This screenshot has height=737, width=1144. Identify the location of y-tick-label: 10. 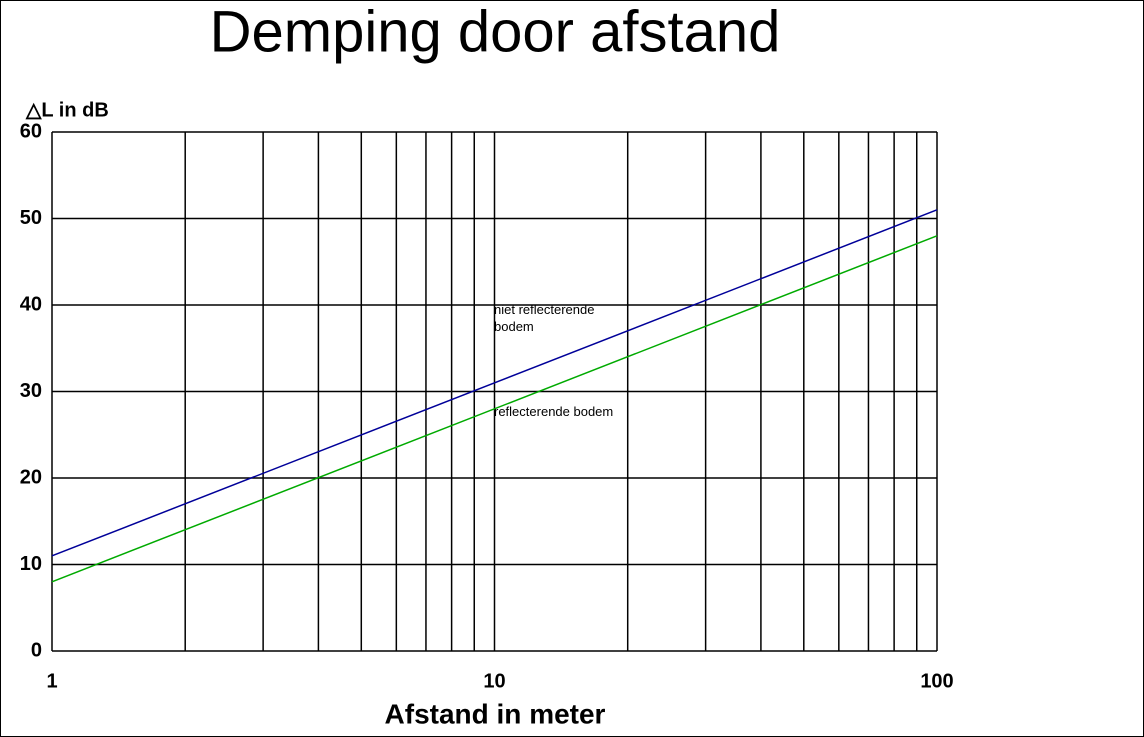
(31, 564).